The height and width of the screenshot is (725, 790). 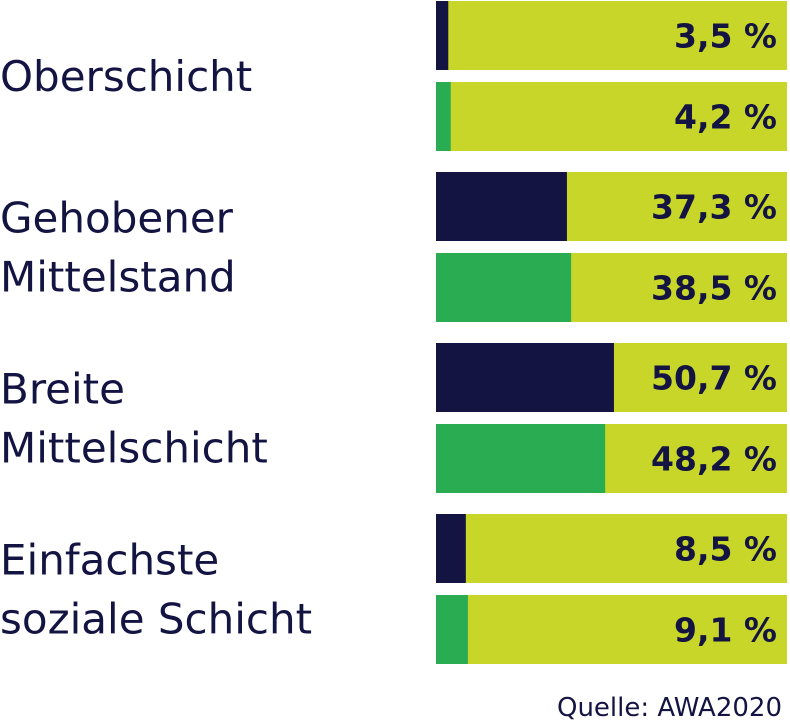 I want to click on category-label-line: Gehobener, so click(x=117, y=218).